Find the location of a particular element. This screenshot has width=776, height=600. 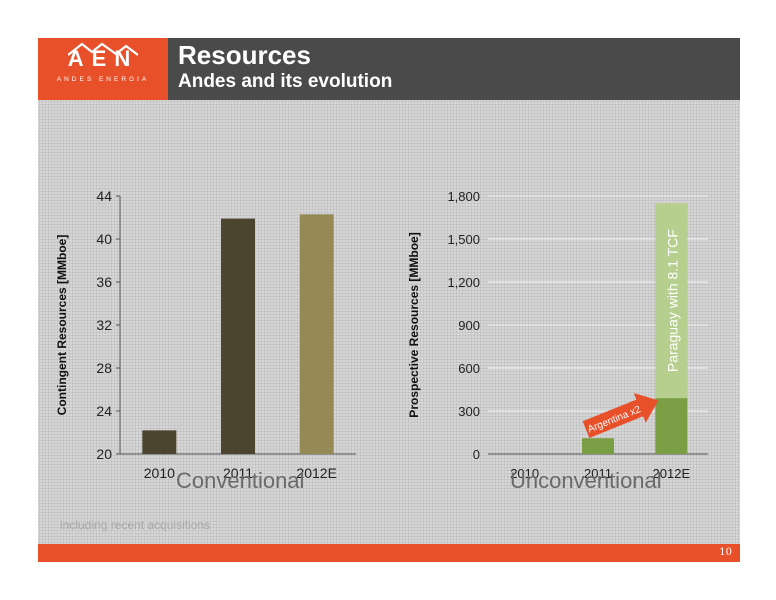

y-tick-label: 44 is located at coordinates (104, 196).